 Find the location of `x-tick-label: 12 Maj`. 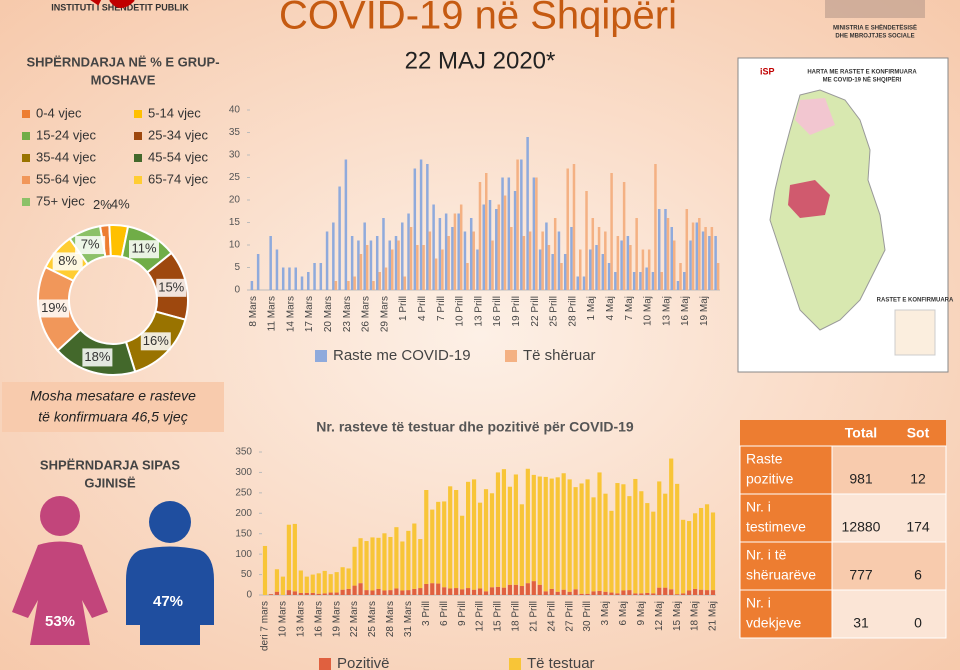

x-tick-label: 12 Maj is located at coordinates (659, 616).